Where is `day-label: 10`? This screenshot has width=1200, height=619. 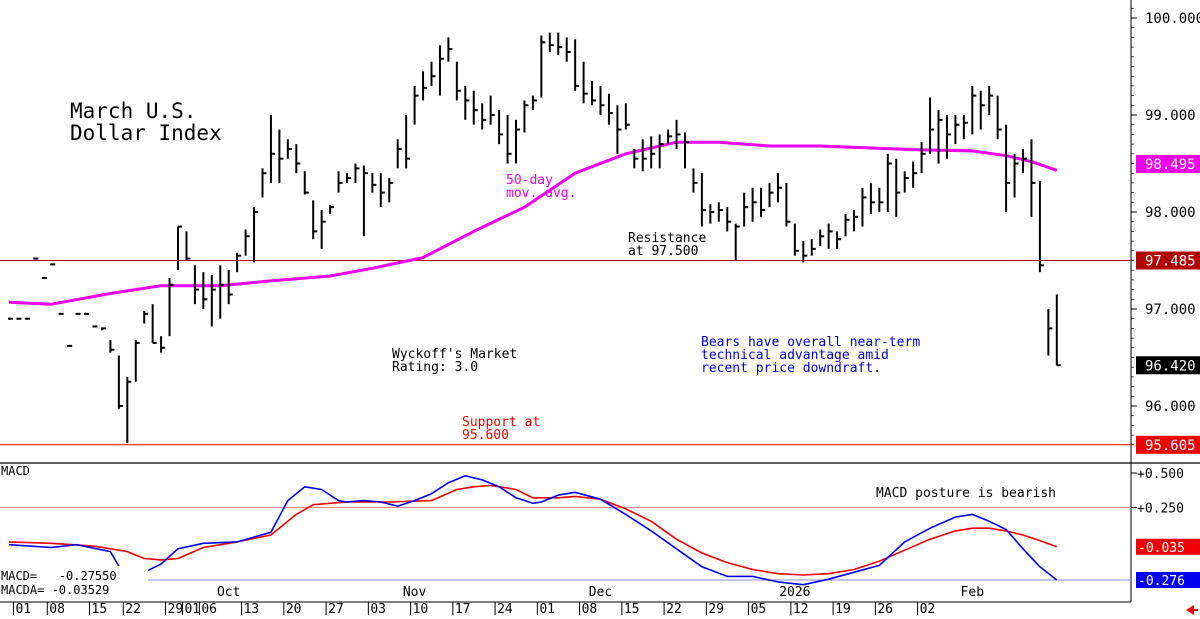
day-label: 10 is located at coordinates (421, 609).